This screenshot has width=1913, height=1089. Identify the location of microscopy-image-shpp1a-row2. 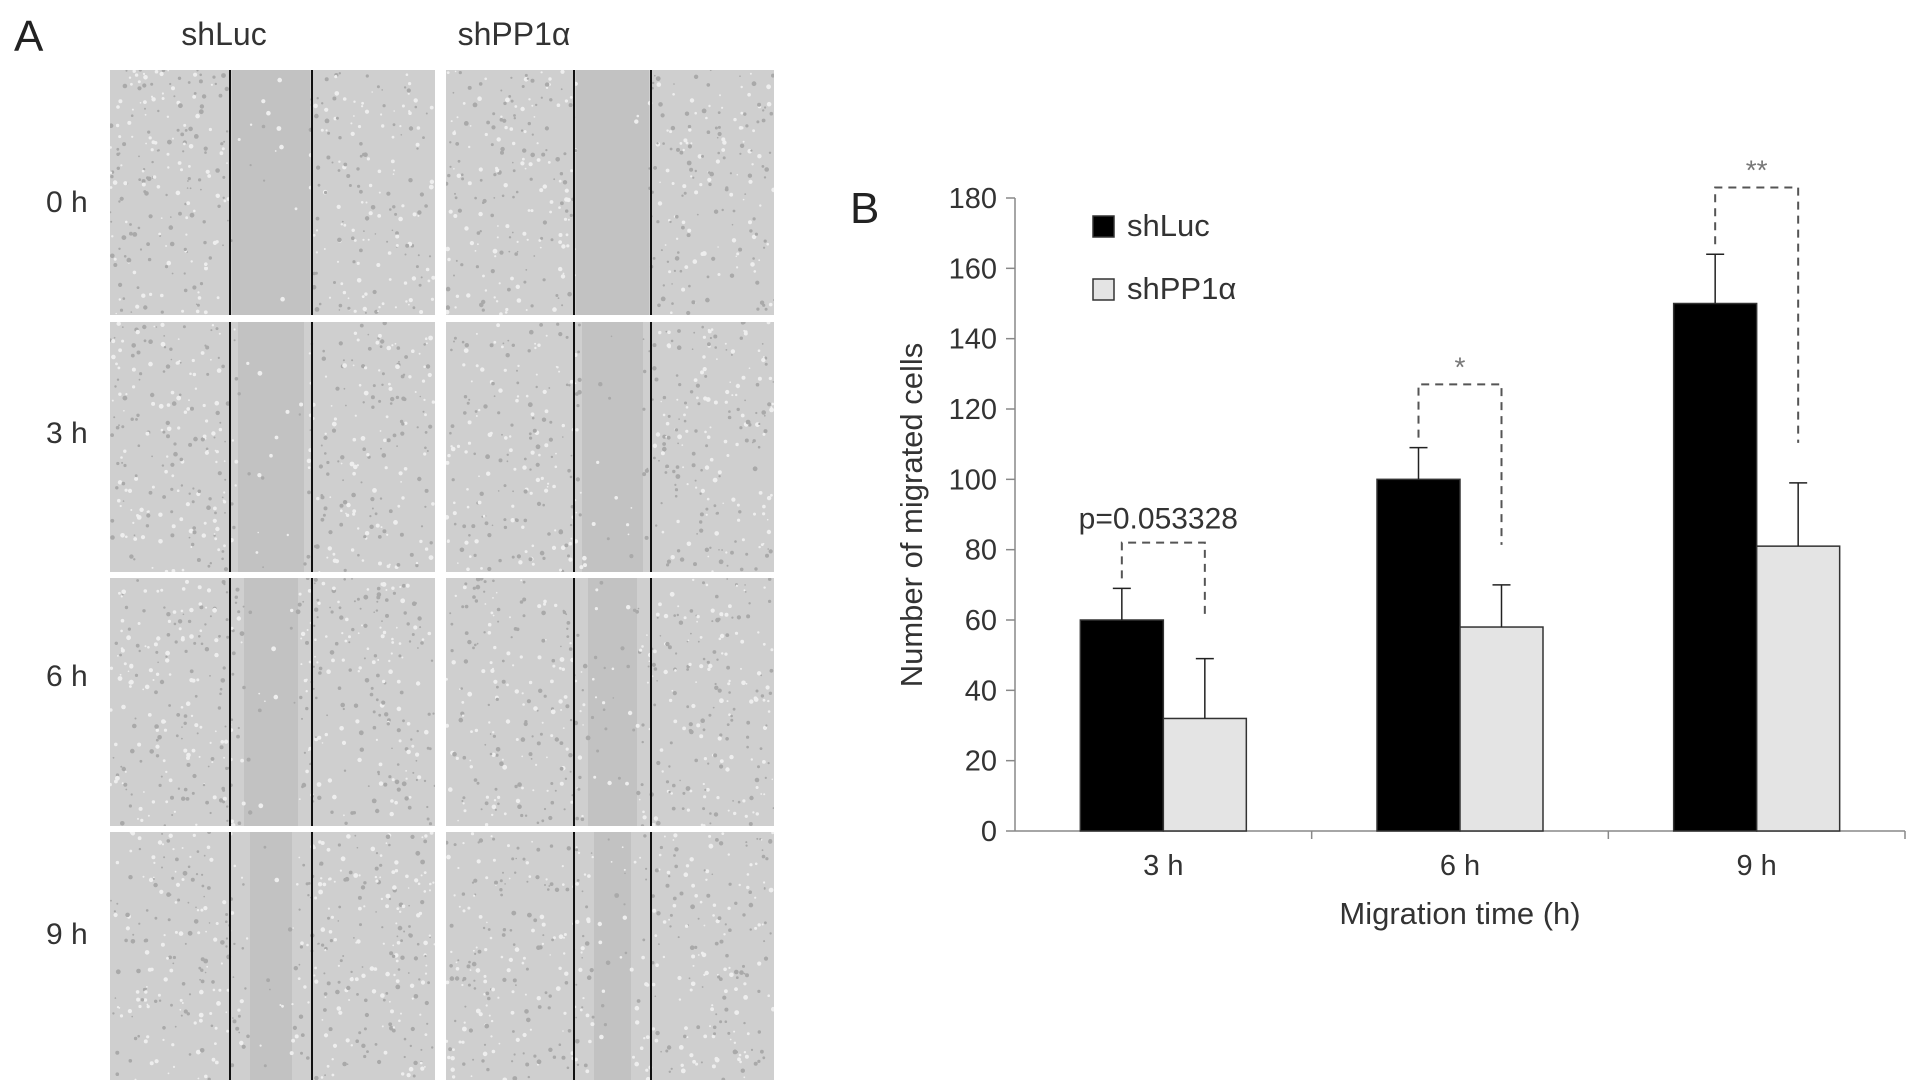
(610, 702).